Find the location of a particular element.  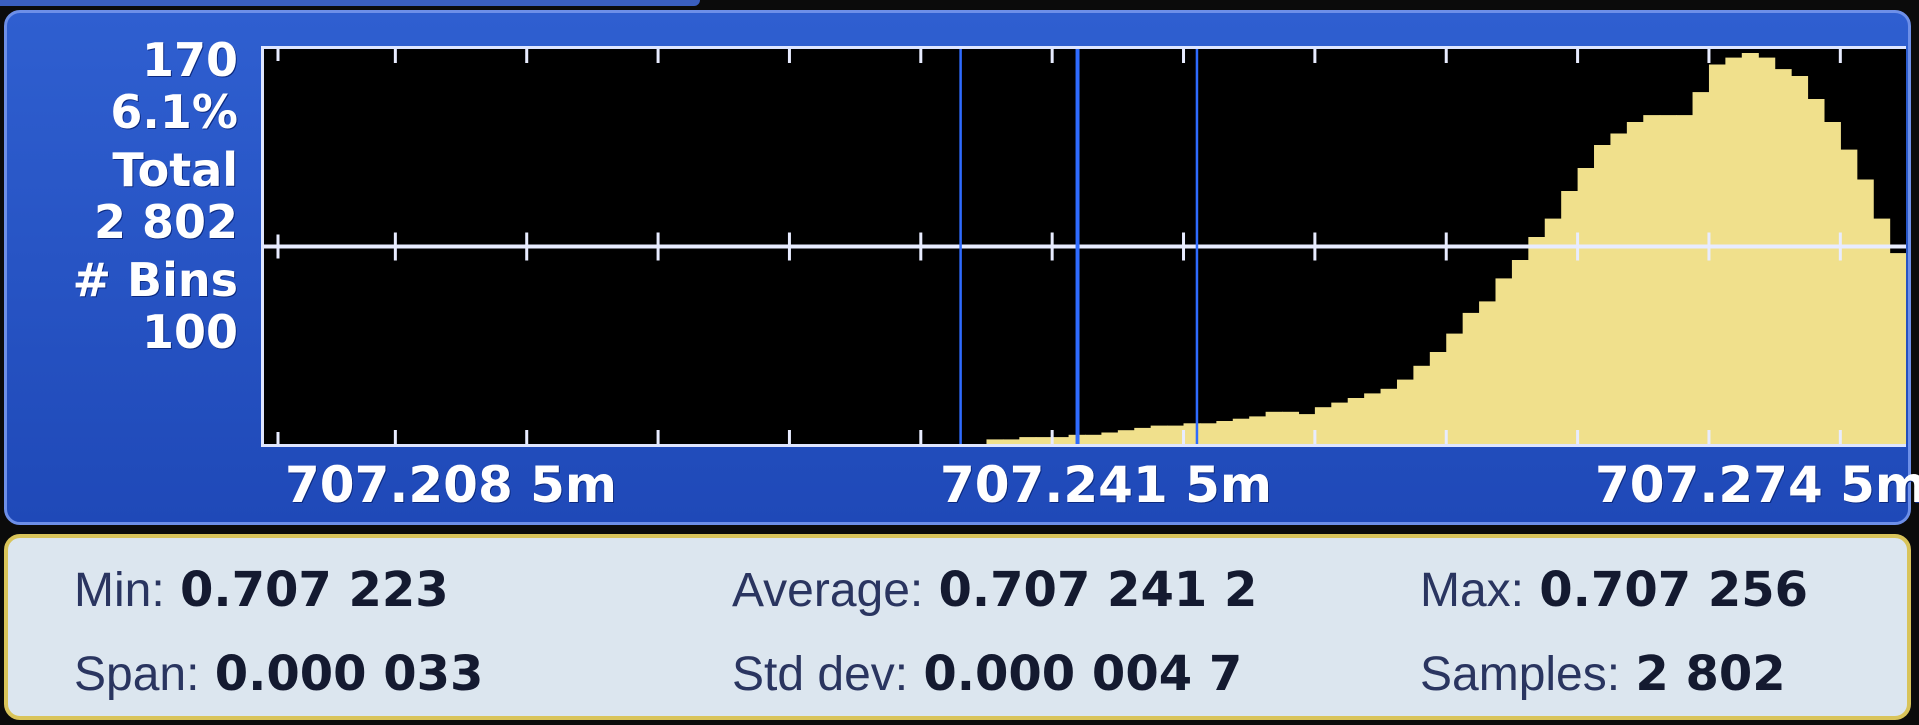

stat-span: Span: 0.000 033 is located at coordinates (278, 674).